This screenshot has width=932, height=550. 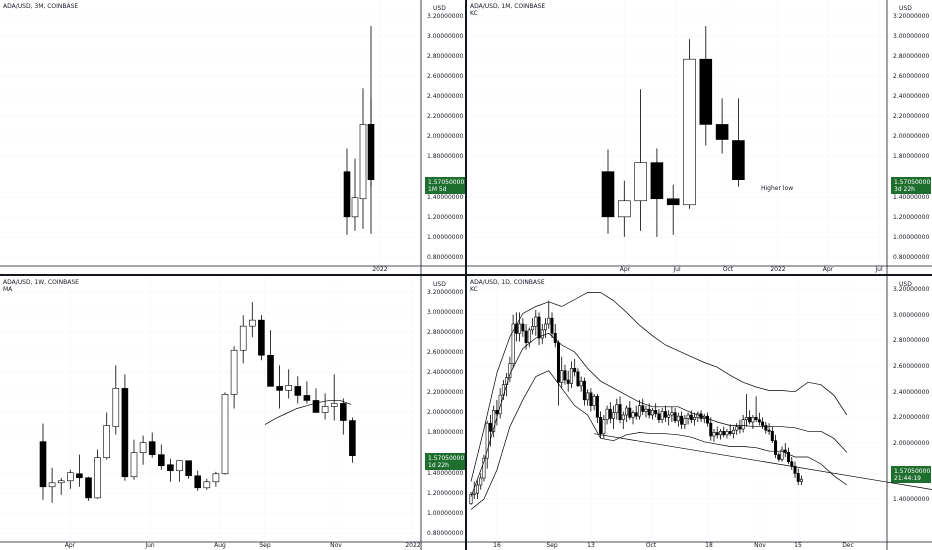 What do you see at coordinates (508, 6) in the screenshot?
I see `symbol-label: ADA/USD, 1M, COINBASE` at bounding box center [508, 6].